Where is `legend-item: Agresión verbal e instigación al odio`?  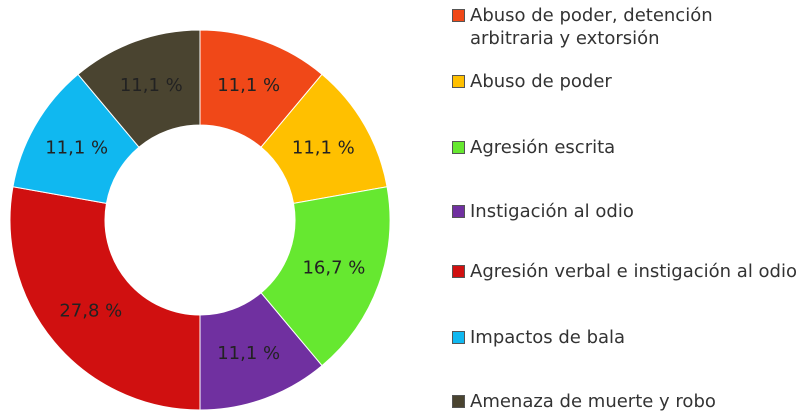
legend-item: Agresión verbal e instigación al odio is located at coordinates (626, 271).